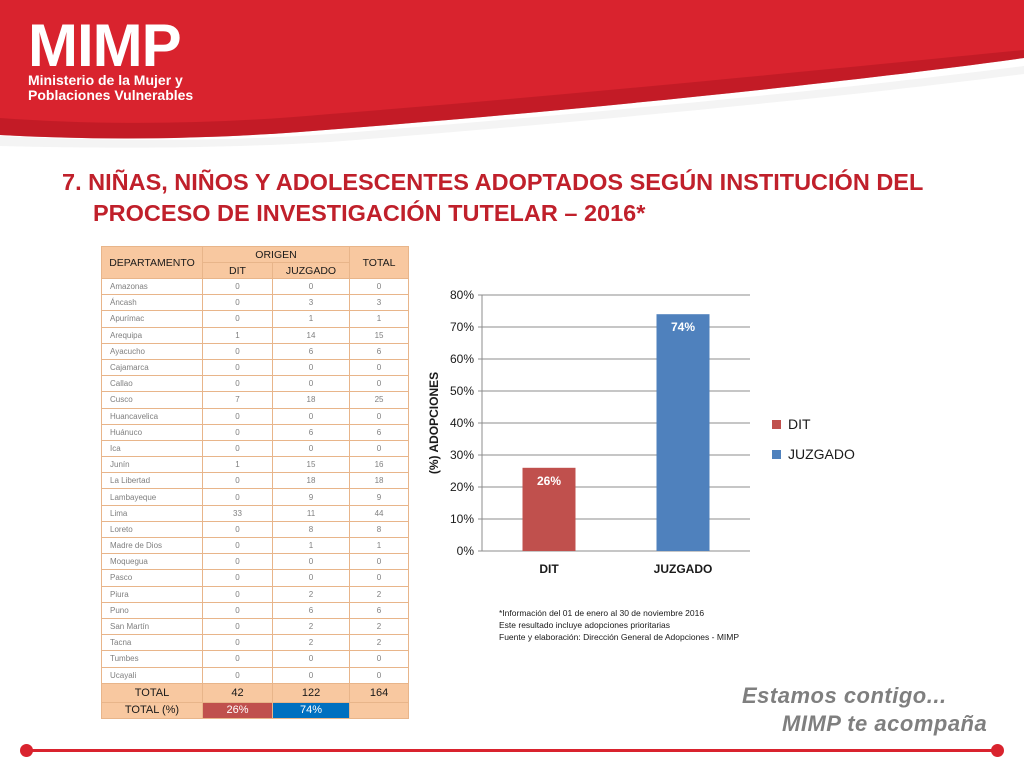 This screenshot has width=1024, height=768. What do you see at coordinates (152, 465) in the screenshot?
I see `cell-departamento: Junín` at bounding box center [152, 465].